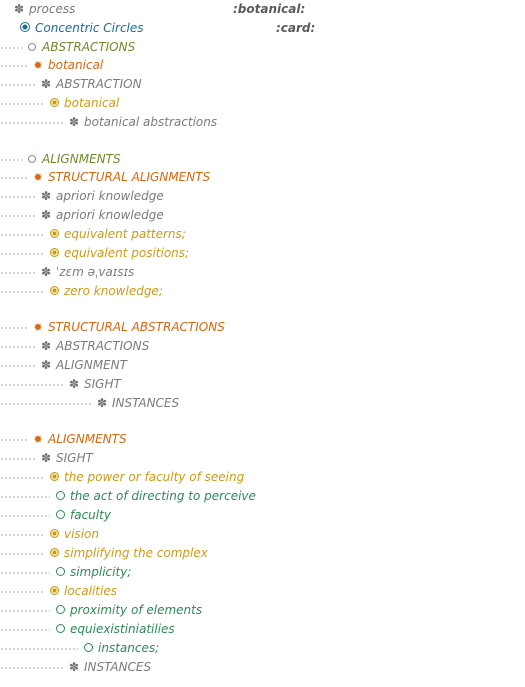 This screenshot has height=687, width=525. I want to click on outline-item-label: ˈzɛm əˌvaɪsɪs, so click(95, 272).